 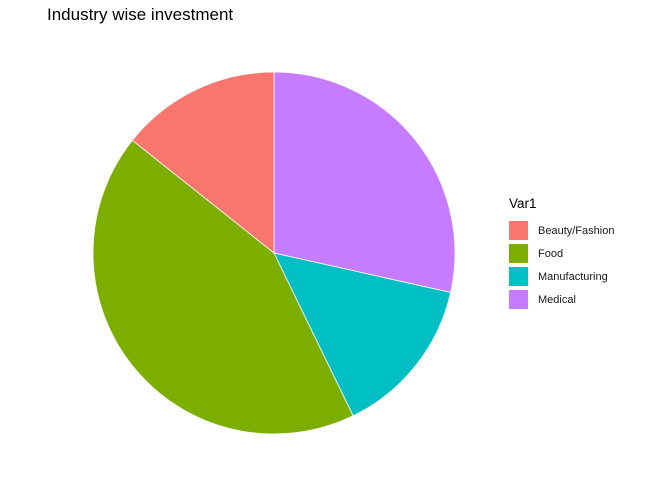 What do you see at coordinates (364, 182) in the screenshot?
I see `pie-slice-medical` at bounding box center [364, 182].